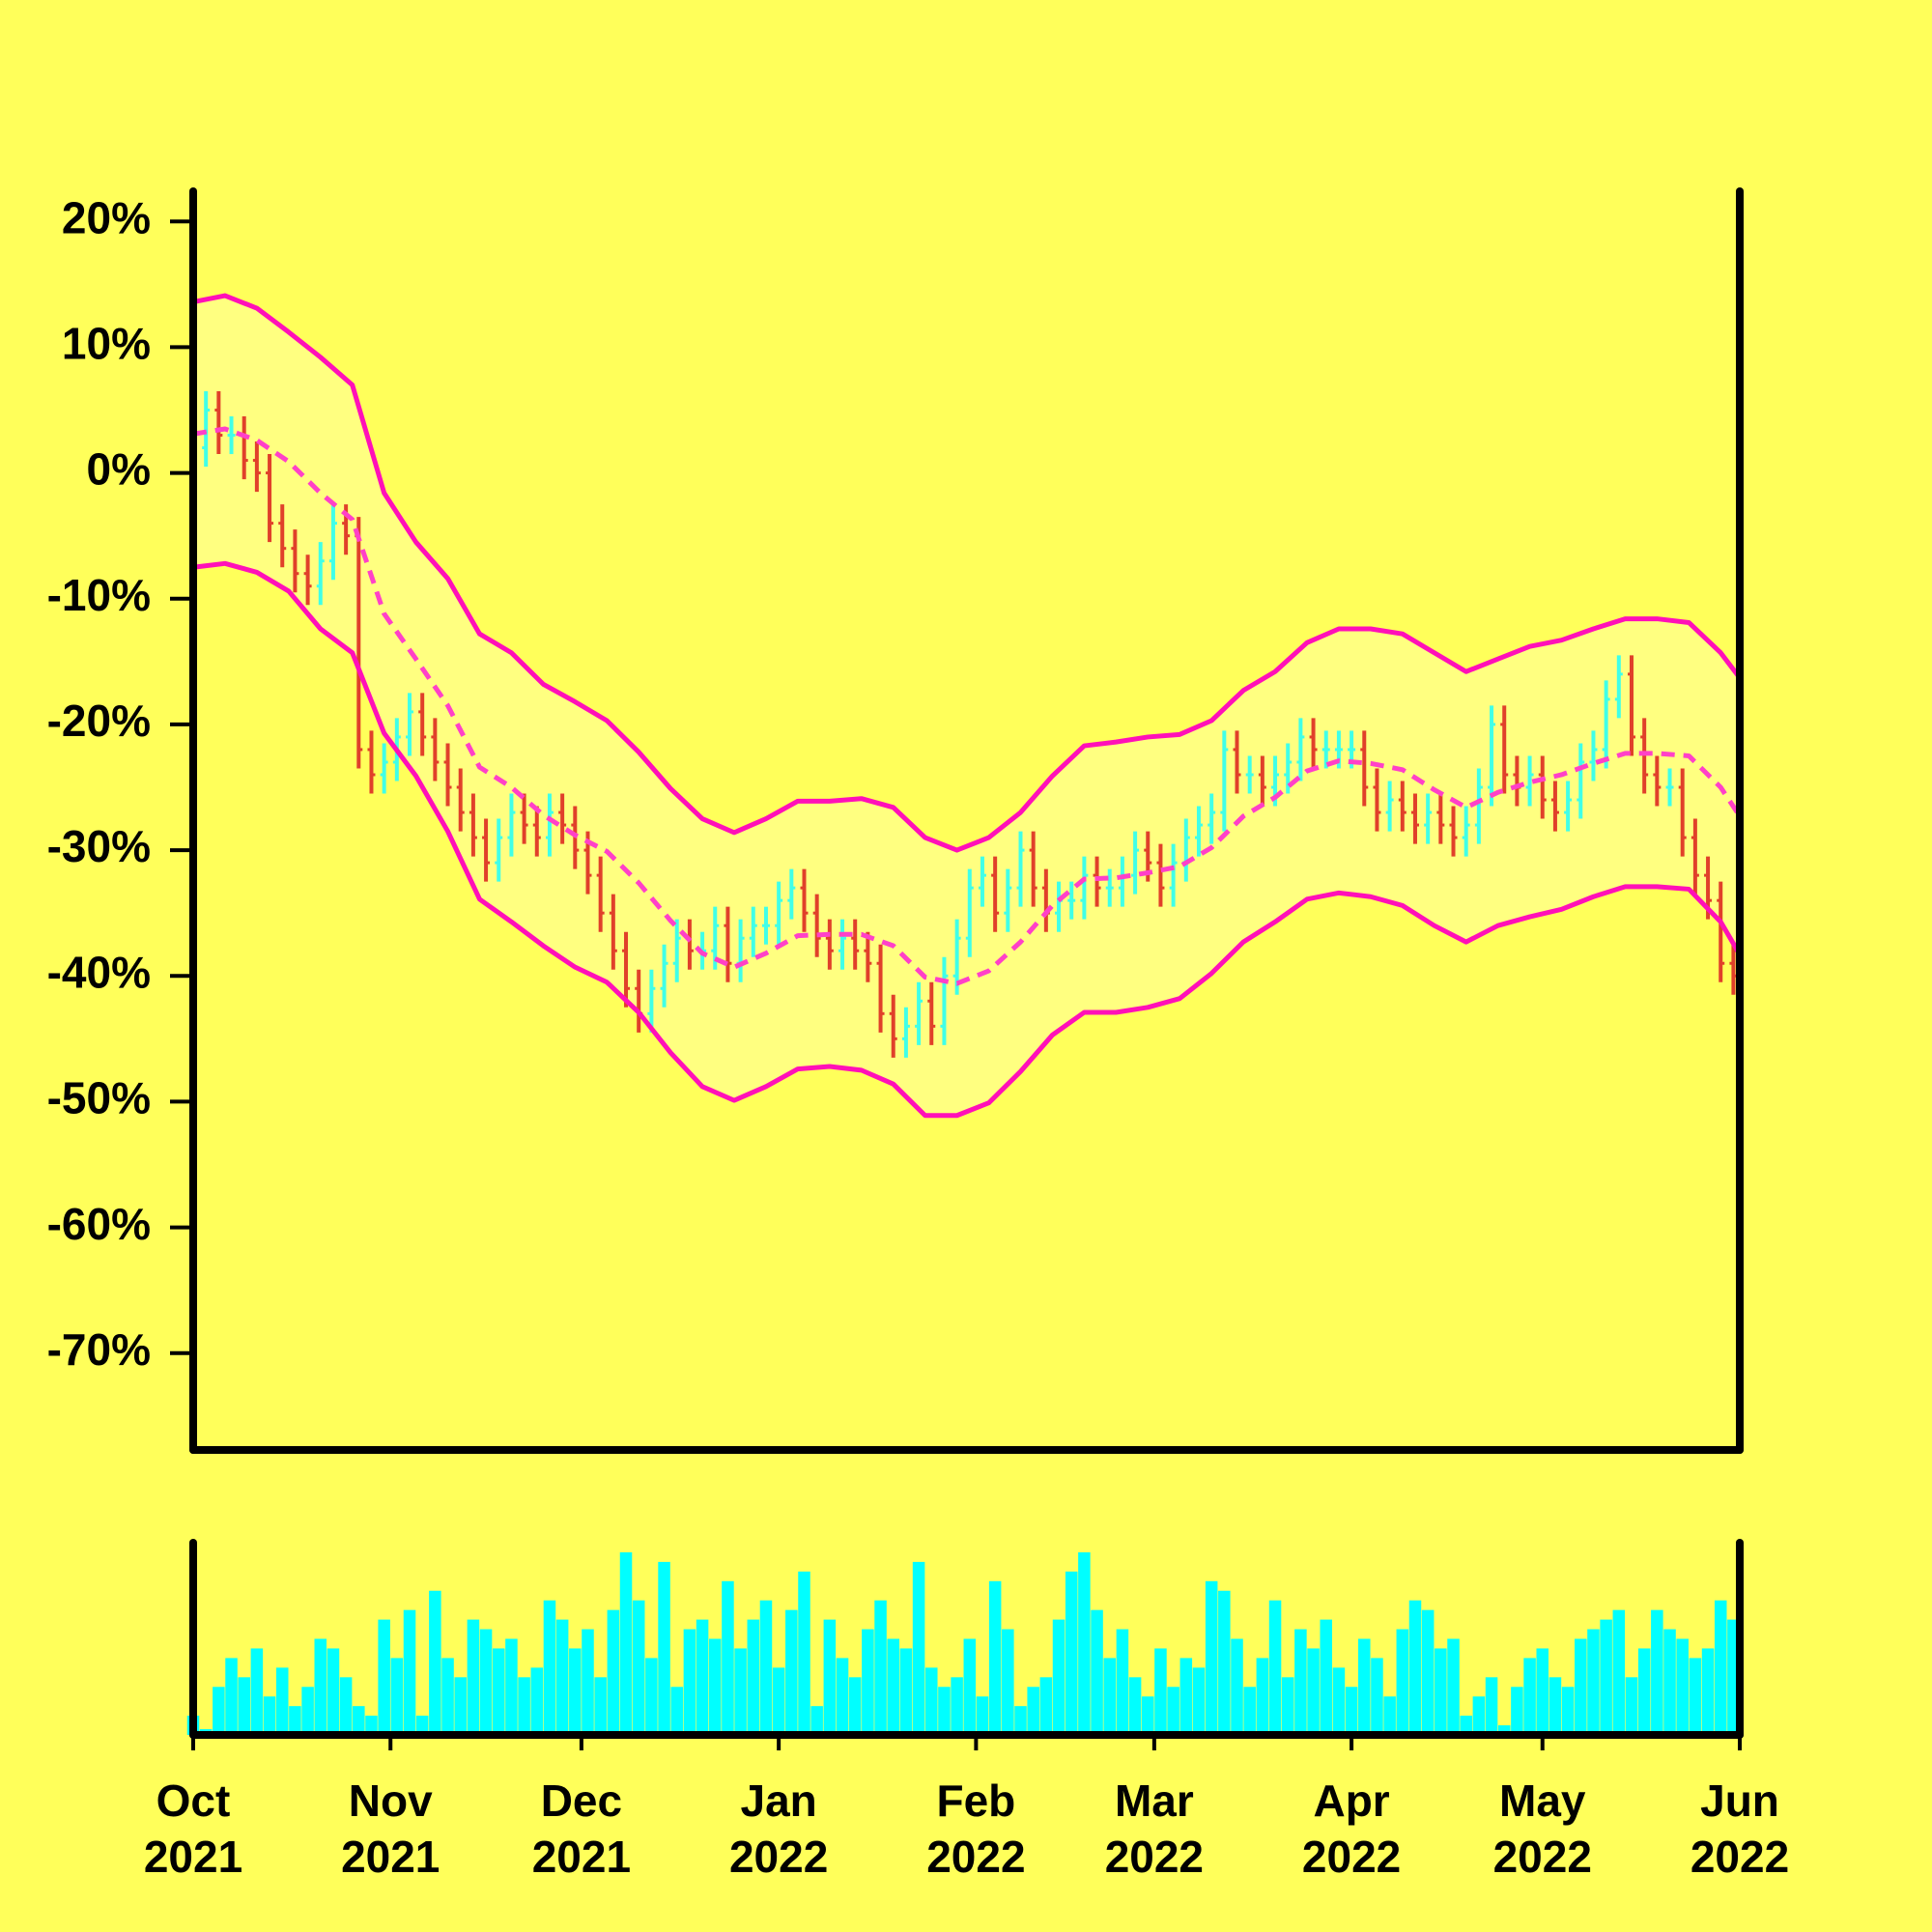 The width and height of the screenshot is (1932, 1932). What do you see at coordinates (391, 1801) in the screenshot?
I see `x-tick-label-line: Nov` at bounding box center [391, 1801].